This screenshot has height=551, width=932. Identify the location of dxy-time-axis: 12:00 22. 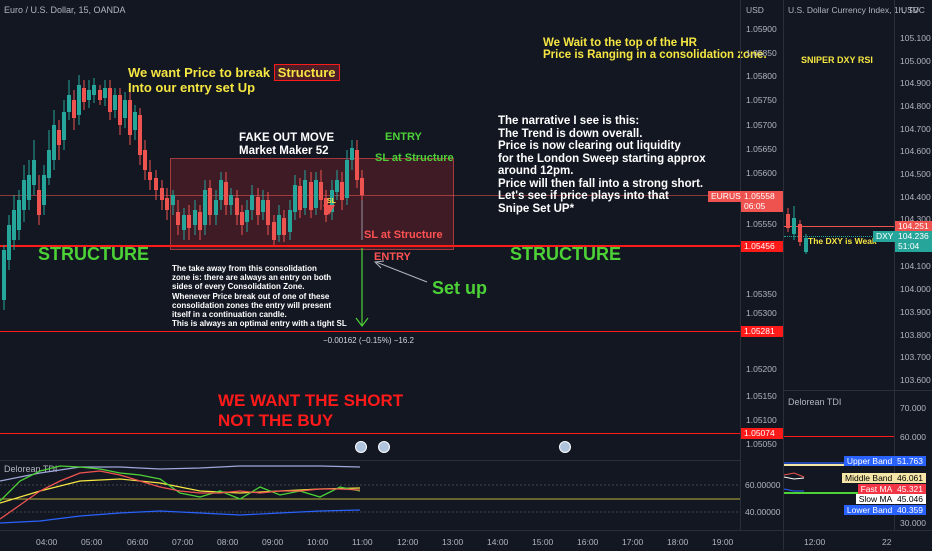
(858, 540).